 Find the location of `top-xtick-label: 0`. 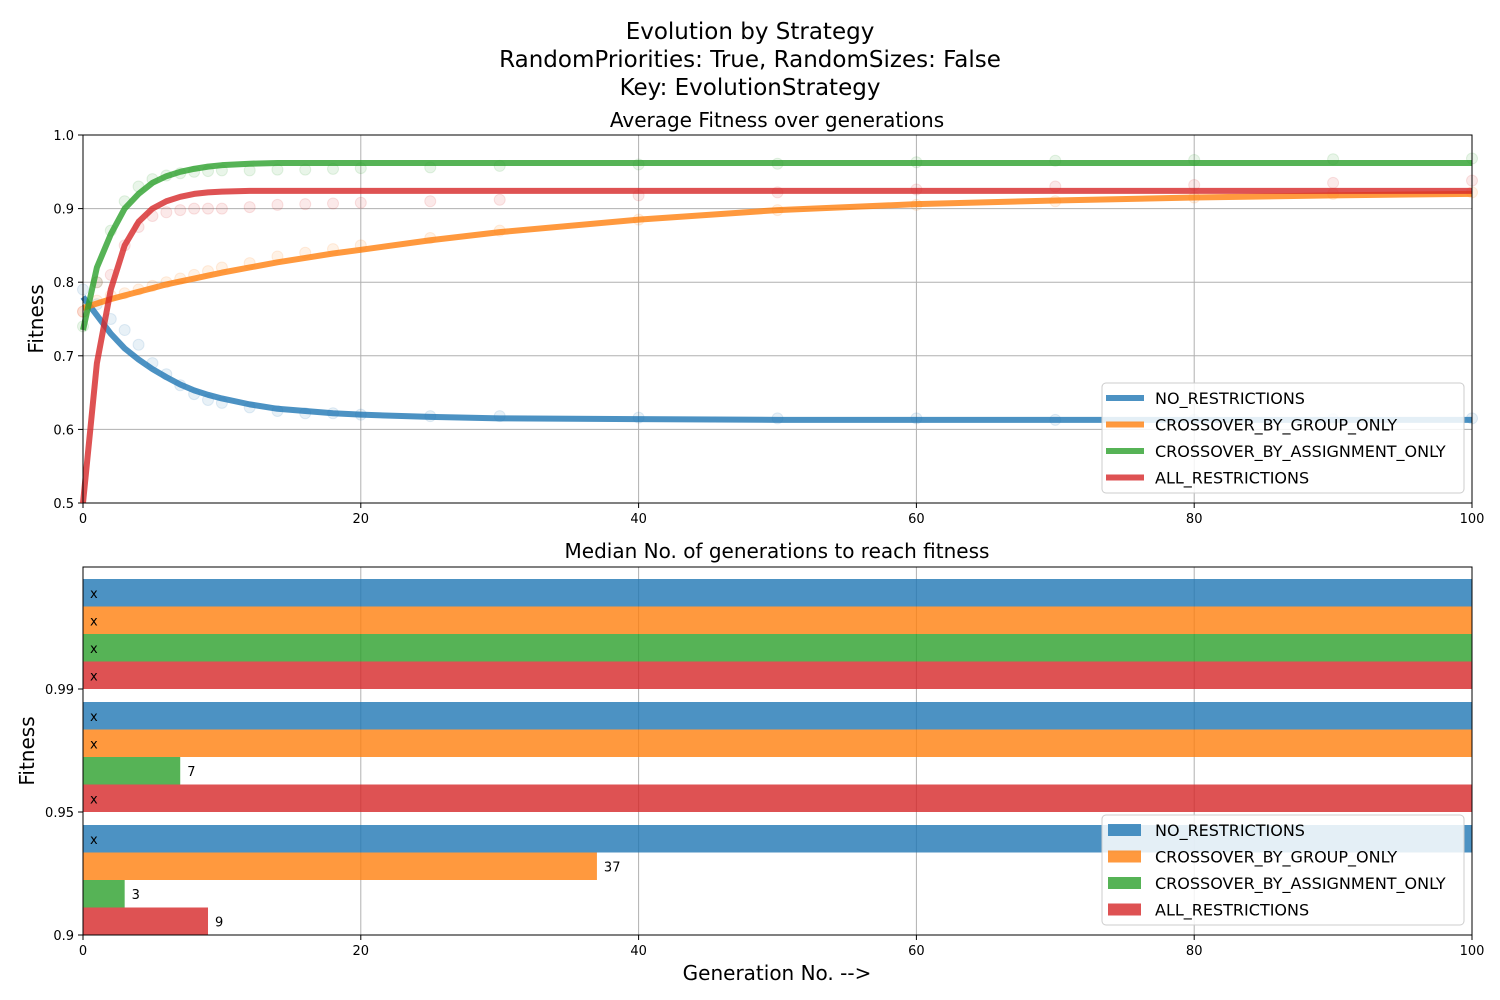

top-xtick-label: 0 is located at coordinates (83, 519).